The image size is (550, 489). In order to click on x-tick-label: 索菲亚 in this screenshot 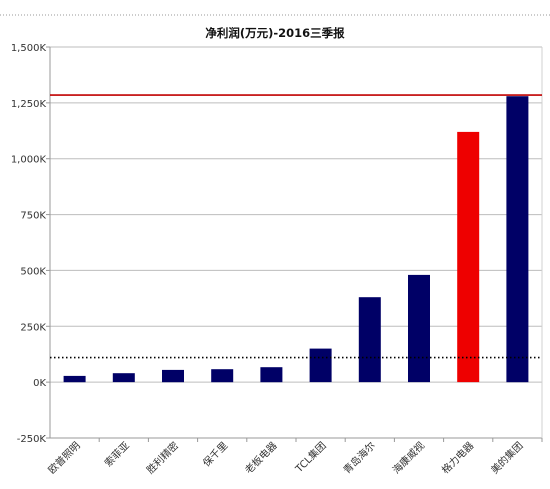, I will do `click(117, 454)`.